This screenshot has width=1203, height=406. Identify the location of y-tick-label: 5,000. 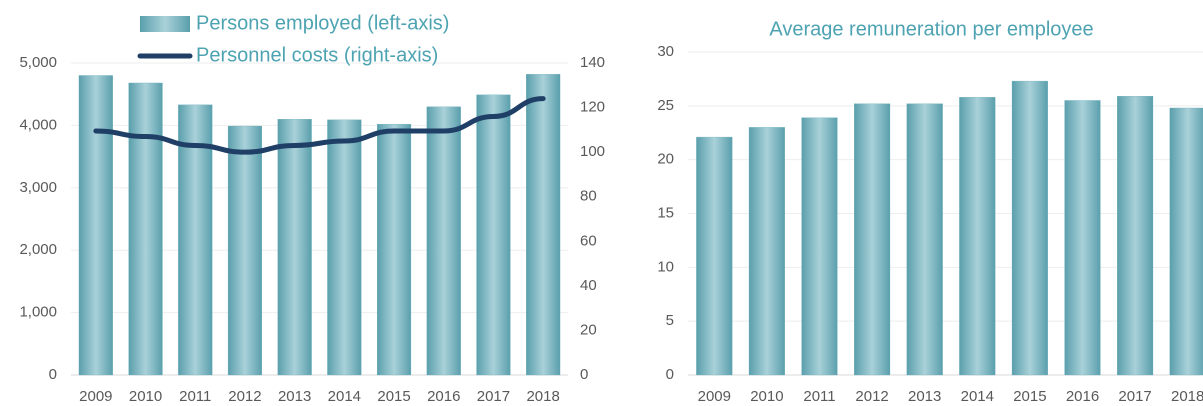
(38, 62).